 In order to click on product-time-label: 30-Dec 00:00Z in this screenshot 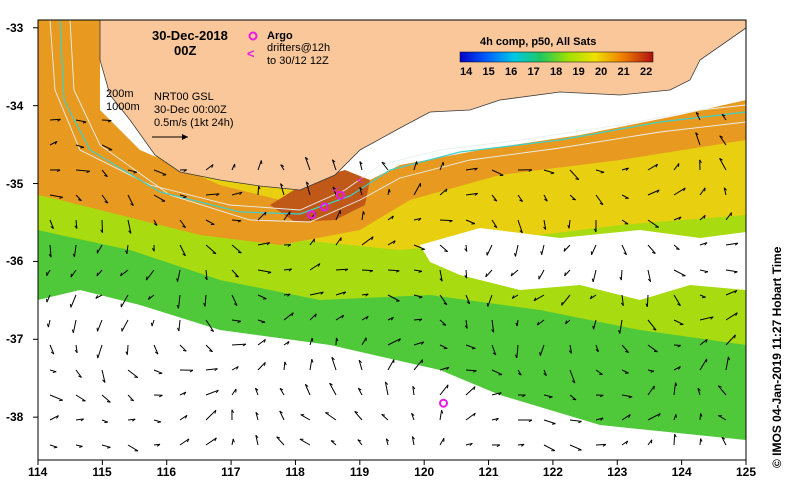, I will do `click(190, 110)`.